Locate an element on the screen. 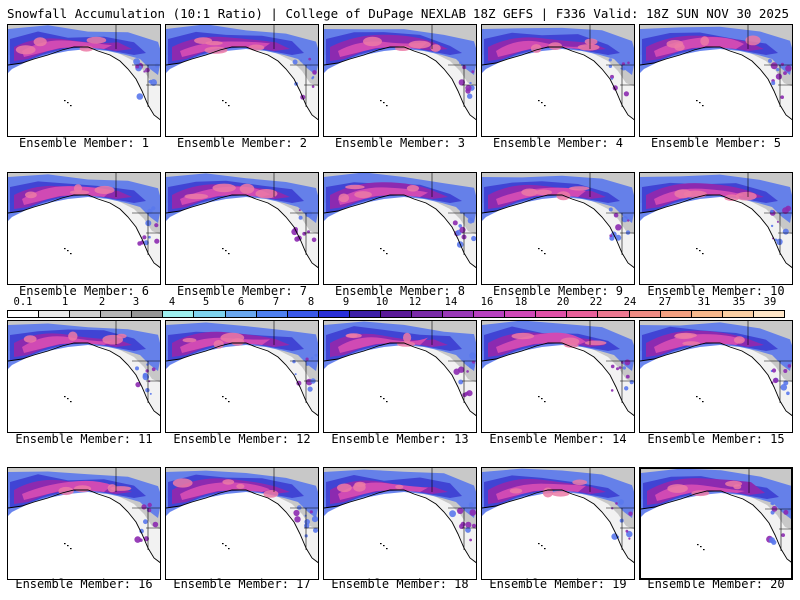  ensemble-member-label: Ensemble Member: 16 is located at coordinates (84, 584).